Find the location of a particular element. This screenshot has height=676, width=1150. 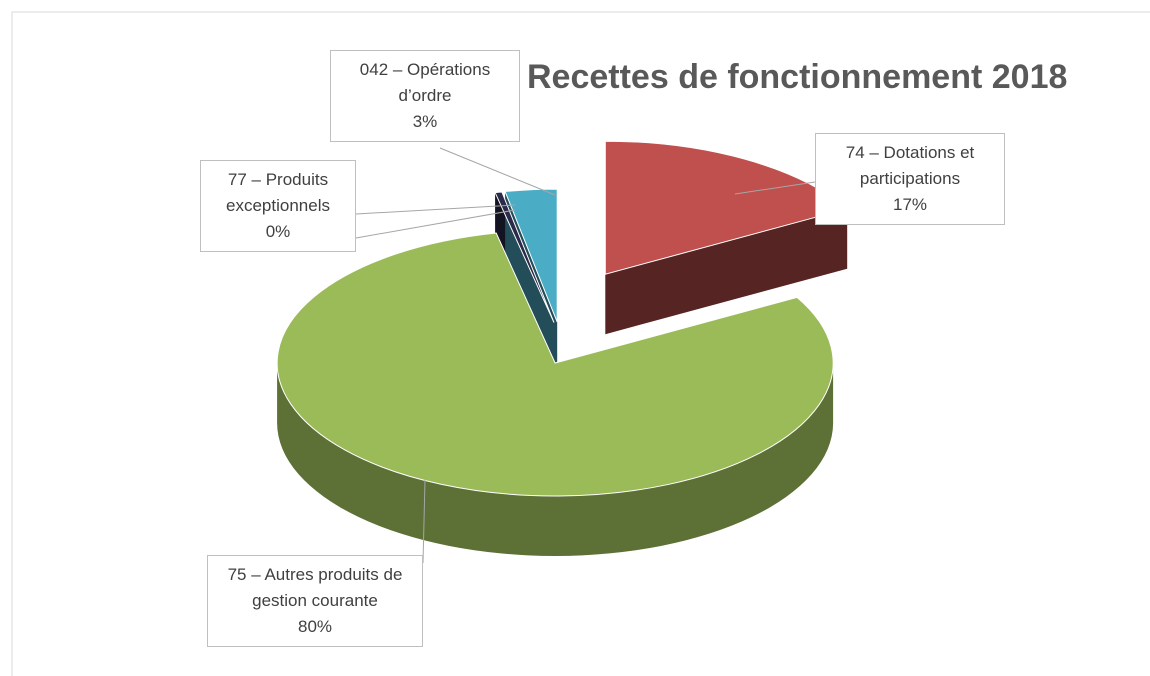

data-label: 042 – Opérations d’ordre 3% is located at coordinates (425, 96).